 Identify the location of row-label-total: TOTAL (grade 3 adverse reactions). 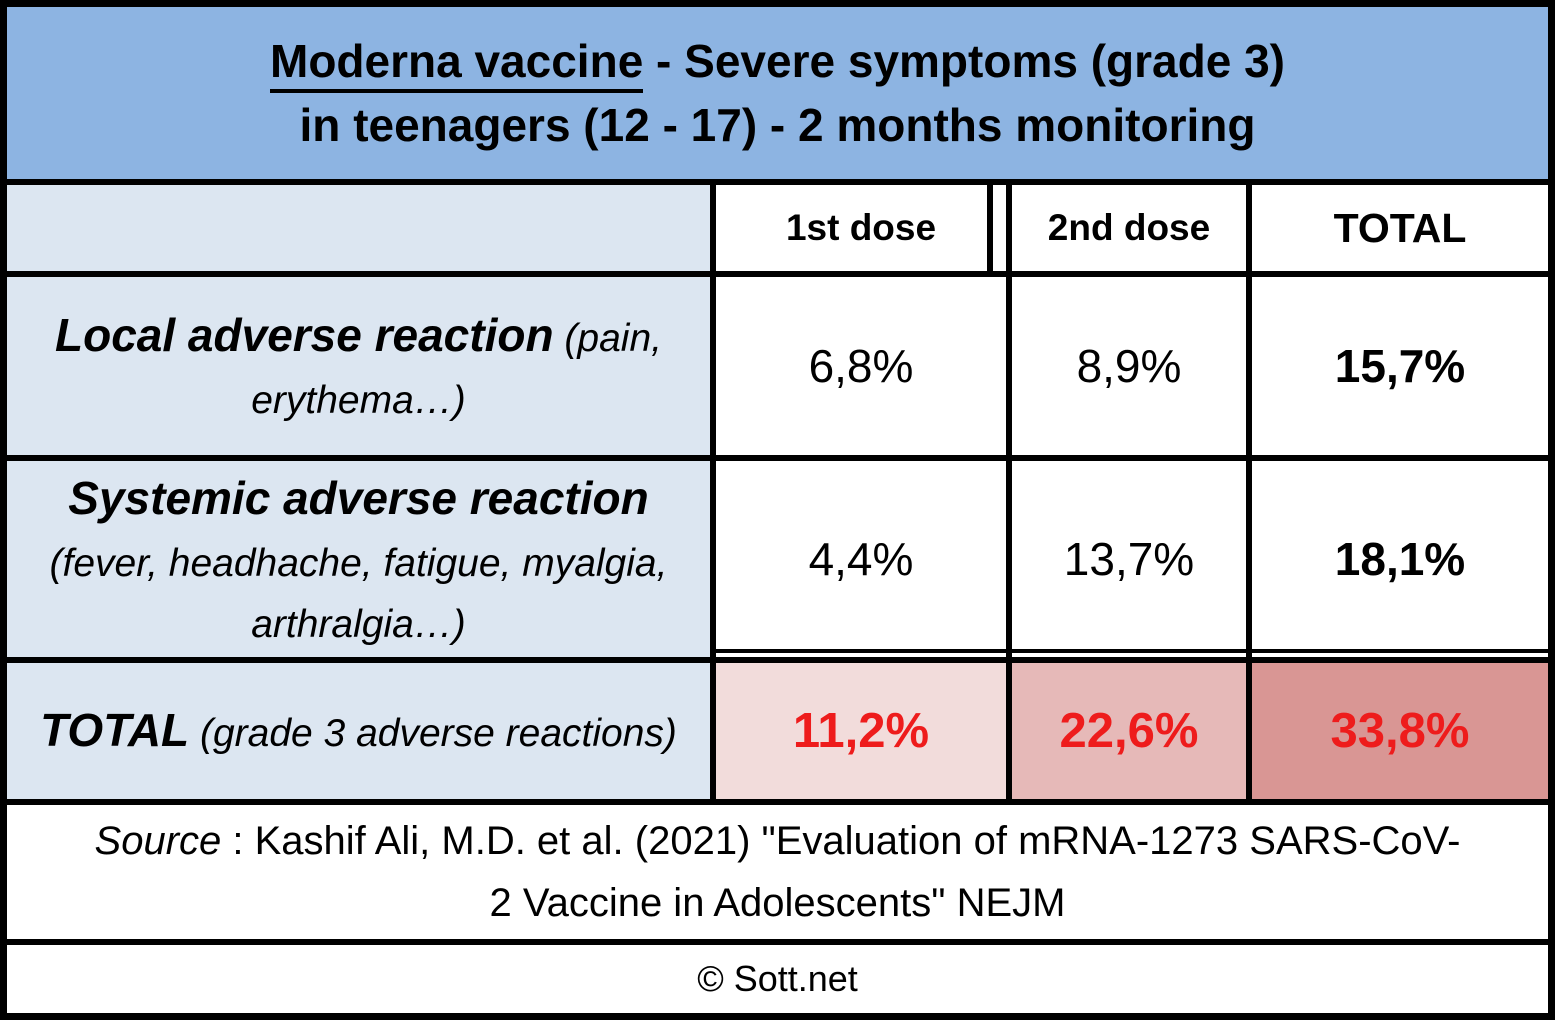
(358, 731).